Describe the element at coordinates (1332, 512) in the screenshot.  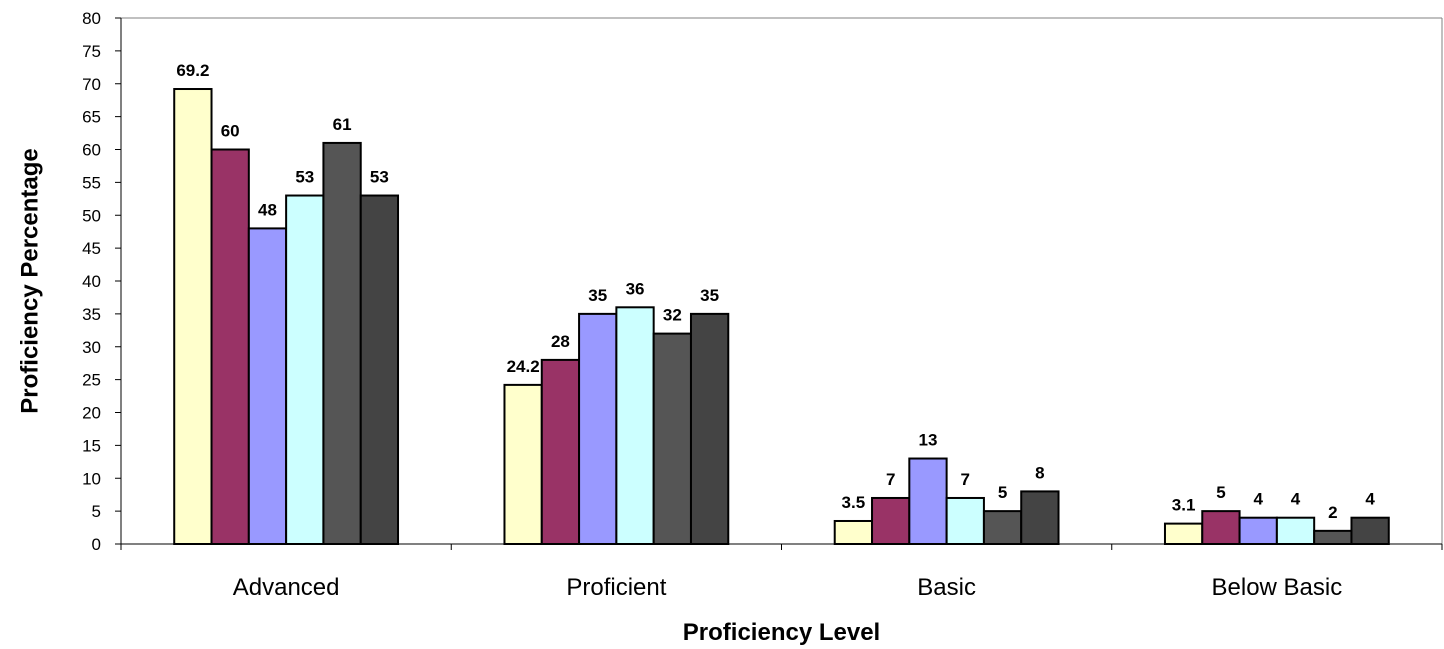
I see `data-label: 2` at that location.